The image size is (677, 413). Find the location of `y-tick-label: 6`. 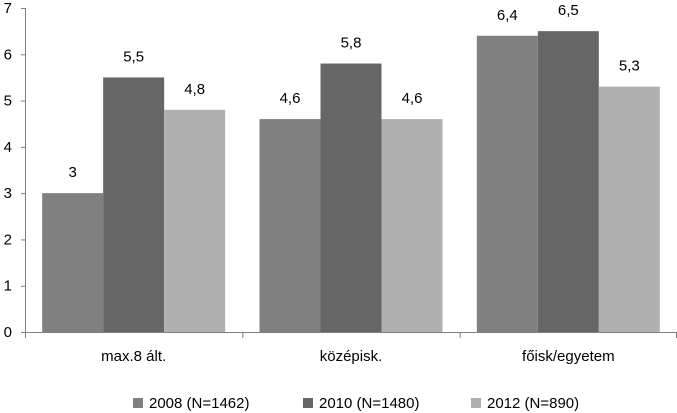

y-tick-label: 6 is located at coordinates (8, 54).